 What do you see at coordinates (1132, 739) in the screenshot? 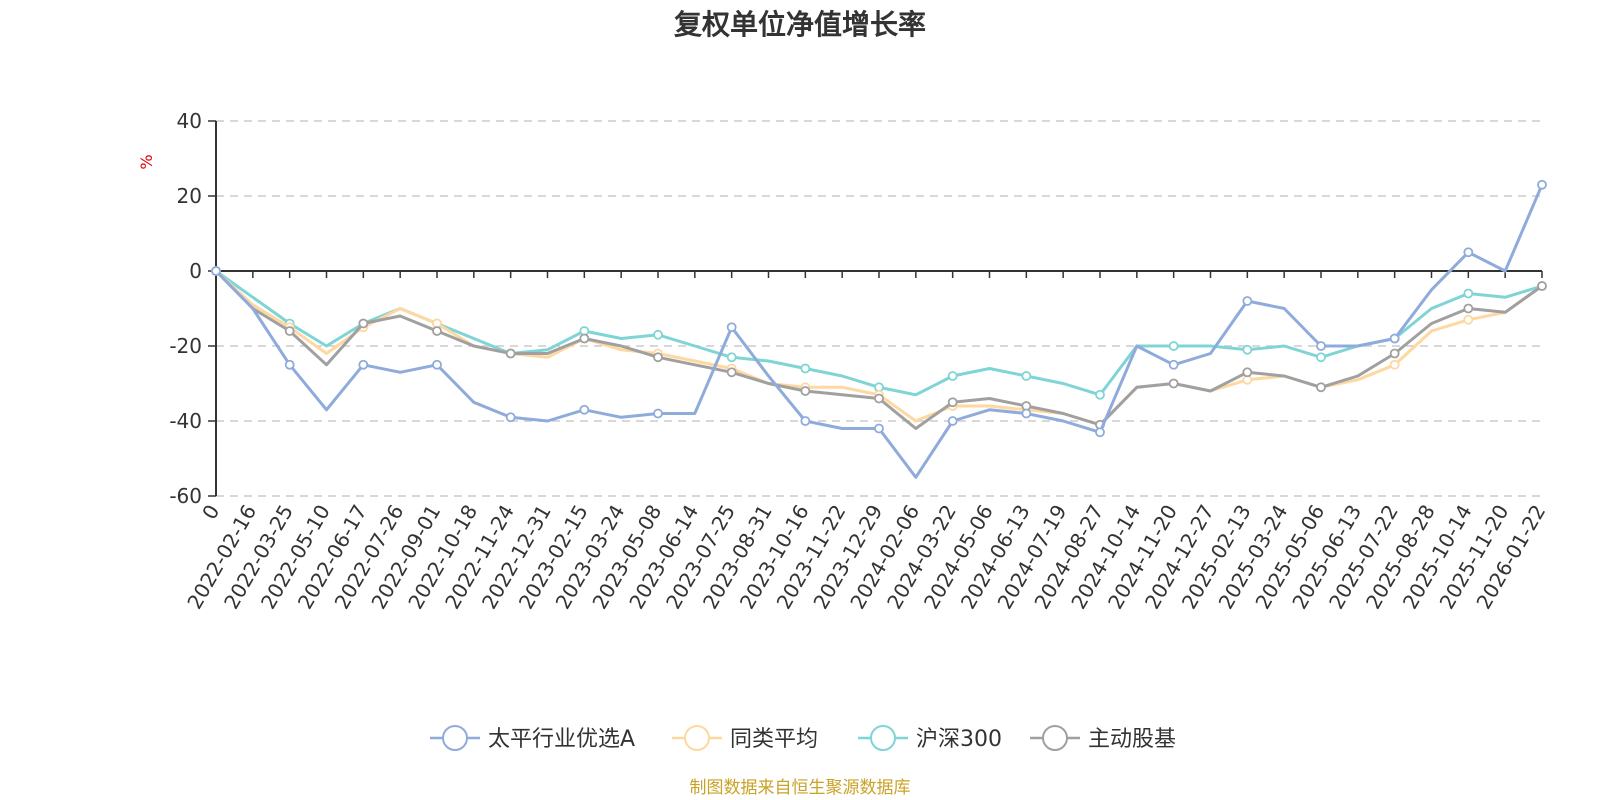
I see `legend-label: 主动股基` at bounding box center [1132, 739].